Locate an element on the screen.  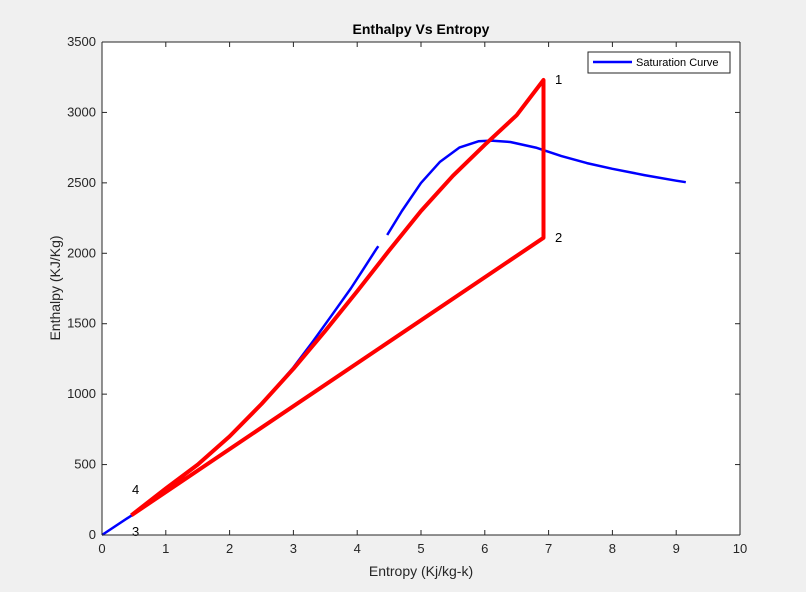
point-label: 1 is located at coordinates (558, 79).